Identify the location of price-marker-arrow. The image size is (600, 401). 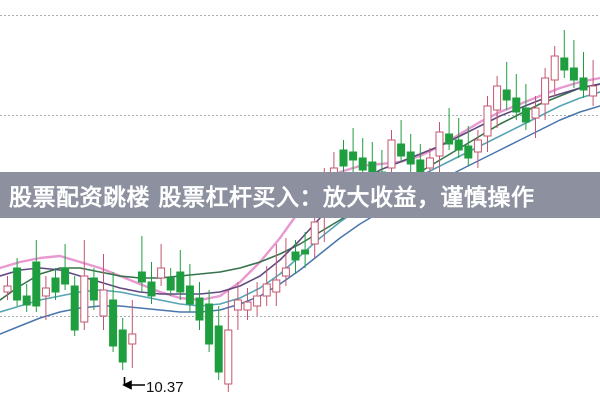
(133, 385).